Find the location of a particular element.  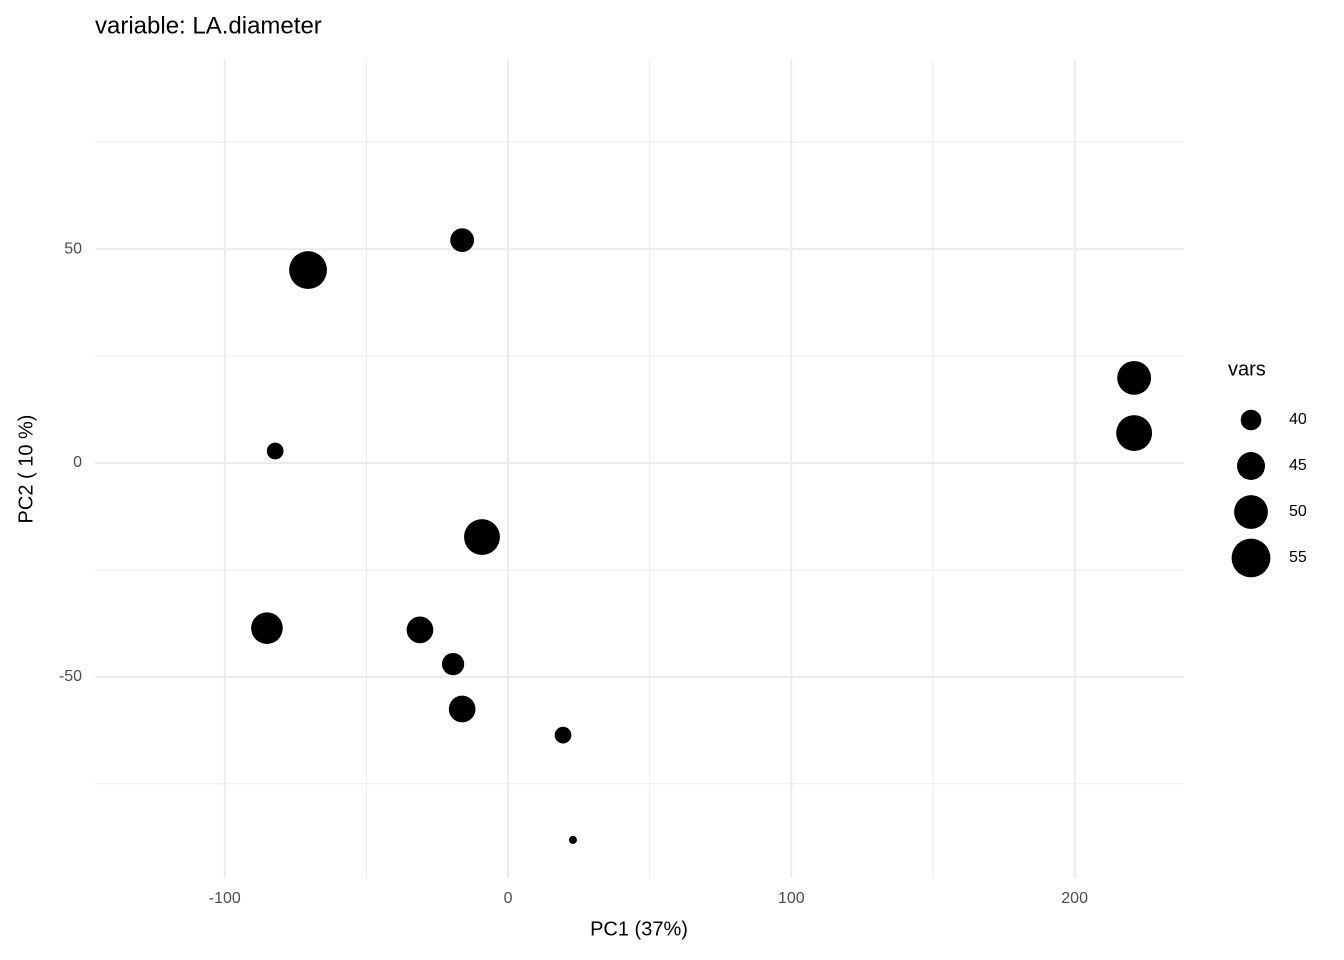

legend-title: vars is located at coordinates (1247, 369).